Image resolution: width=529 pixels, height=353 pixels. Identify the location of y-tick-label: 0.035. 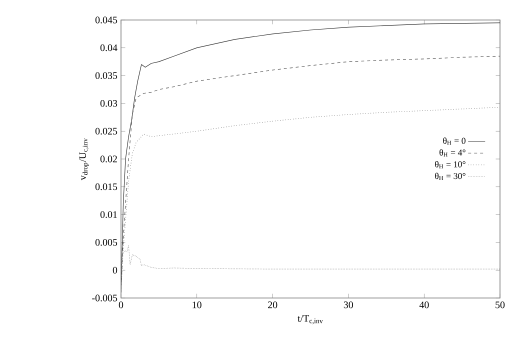
(106, 75).